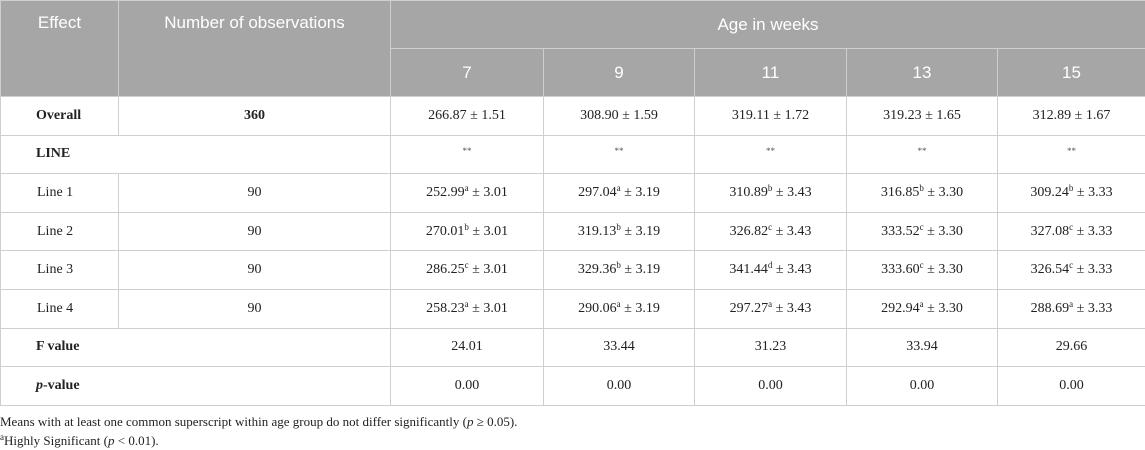  I want to click on text: 360, so click(254, 115).